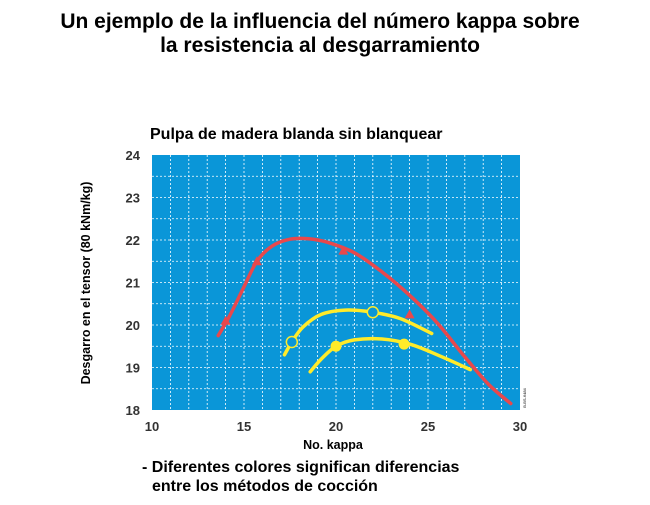 The image size is (650, 505). What do you see at coordinates (133, 155) in the screenshot?
I see `y-tick-label: 24` at bounding box center [133, 155].